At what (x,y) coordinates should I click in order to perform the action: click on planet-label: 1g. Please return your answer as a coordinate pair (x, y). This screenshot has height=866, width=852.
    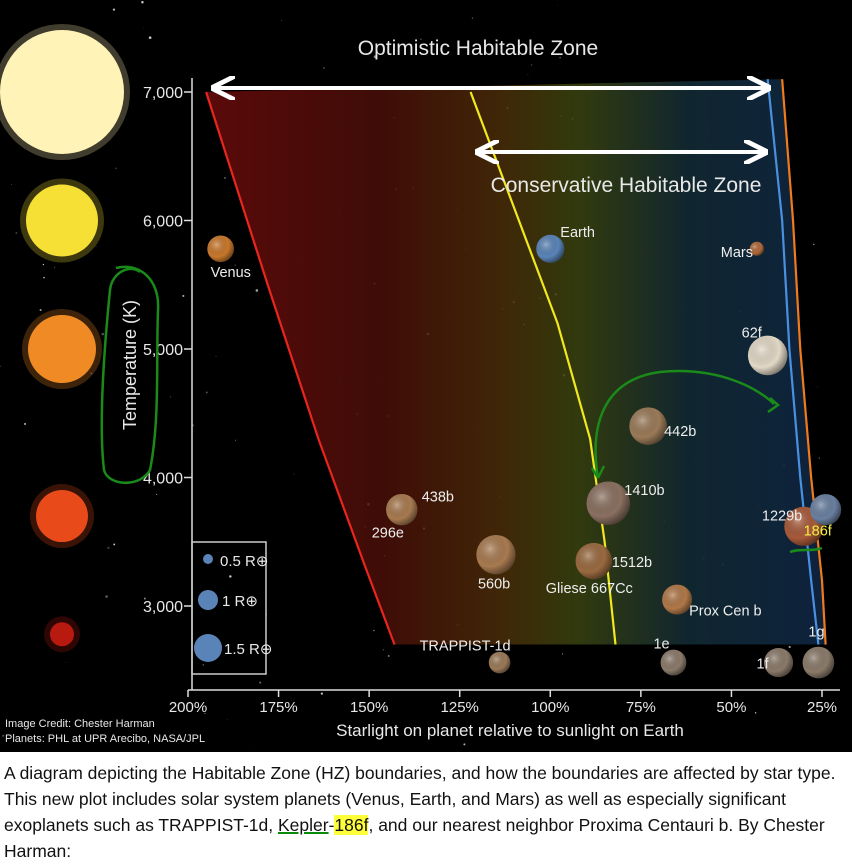
    Looking at the image, I should click on (816, 633).